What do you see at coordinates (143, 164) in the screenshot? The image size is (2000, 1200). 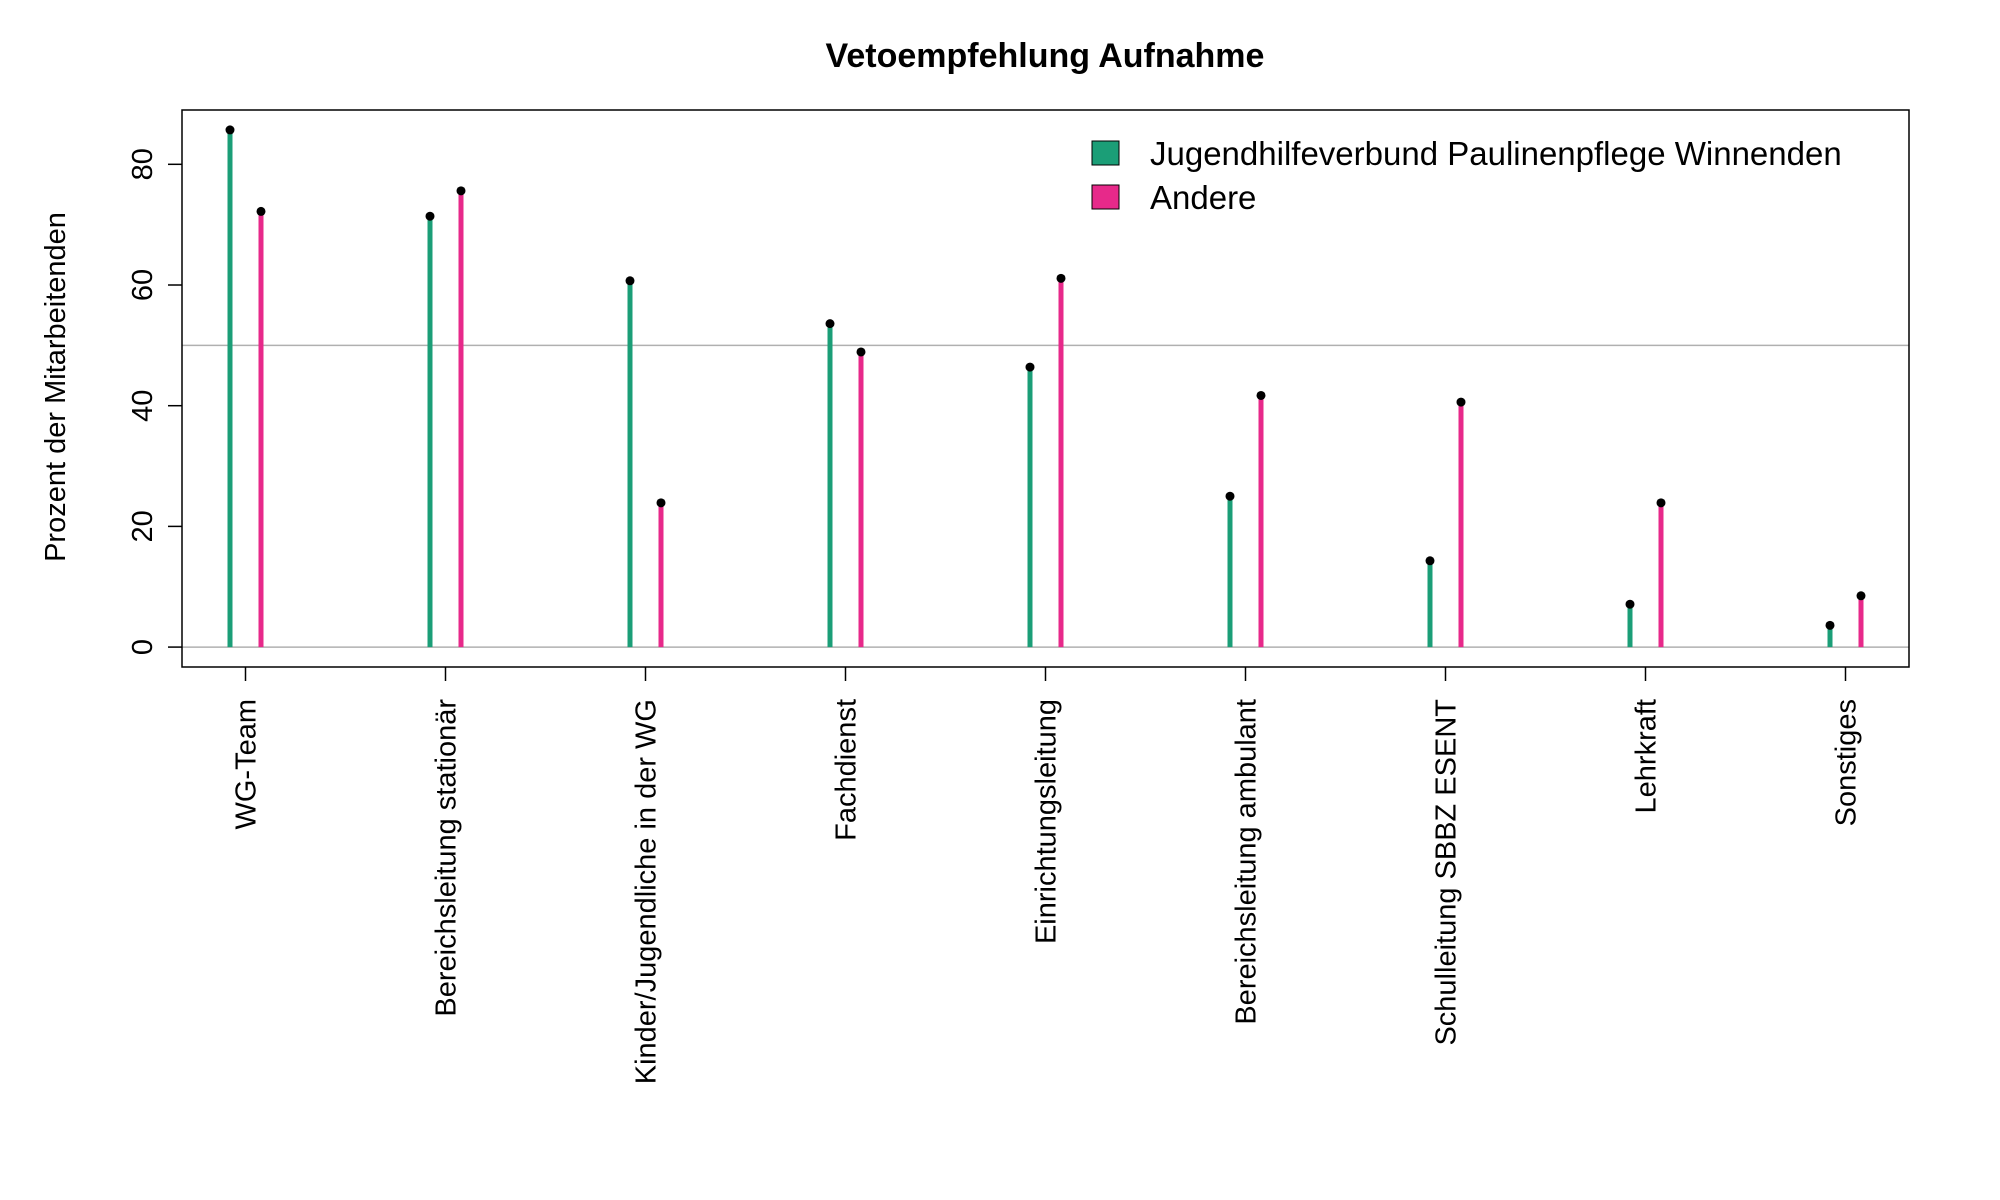 I see `y-tick-label-80: 80` at bounding box center [143, 164].